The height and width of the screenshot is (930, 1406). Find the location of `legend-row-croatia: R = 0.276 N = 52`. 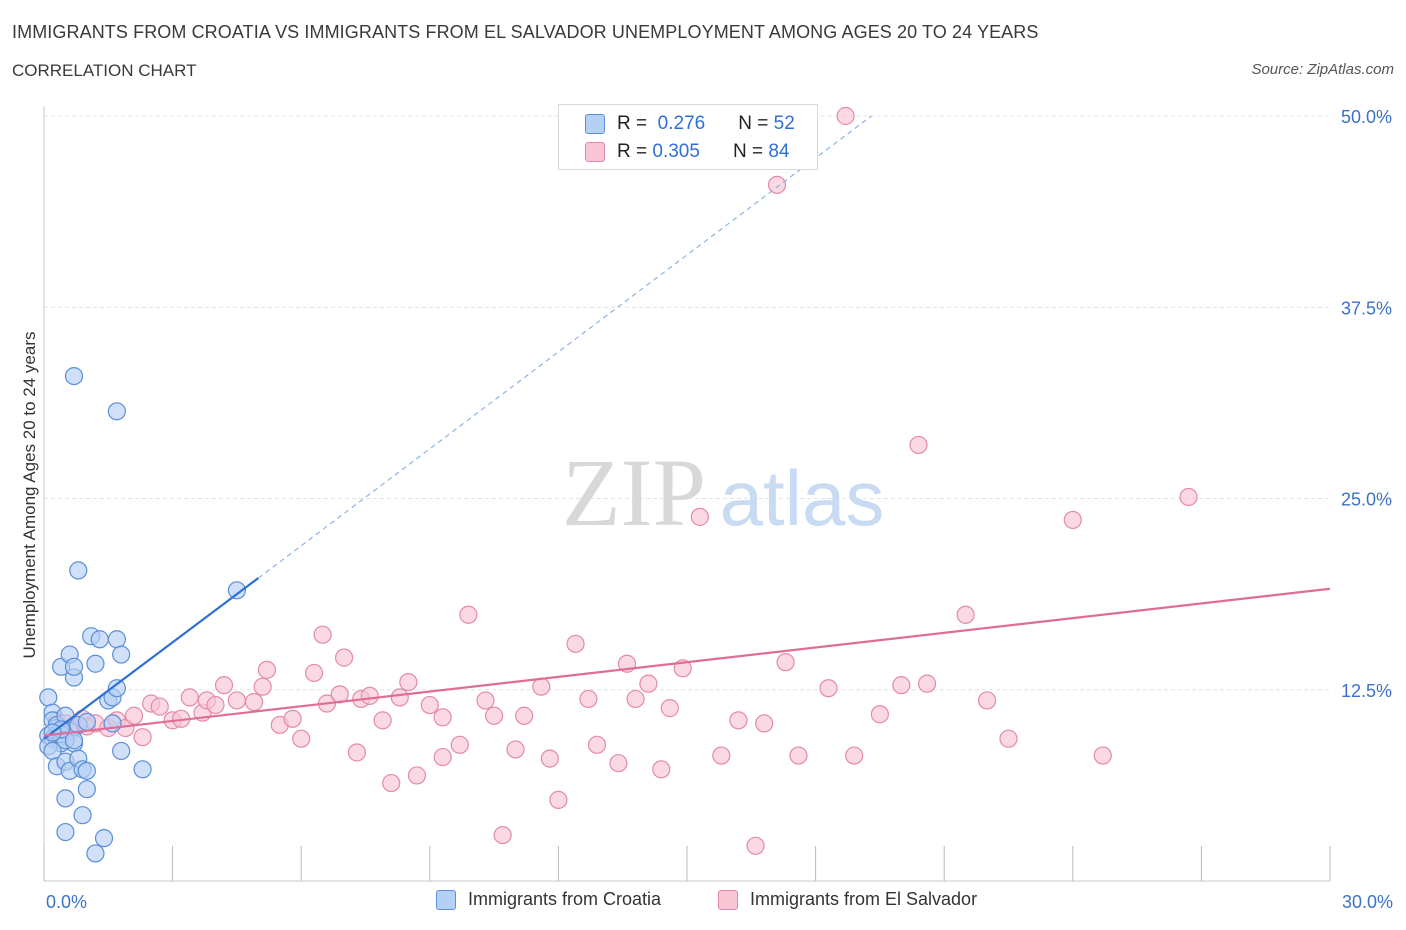

legend-row-croatia: R = 0.276 N = 52 is located at coordinates (690, 124).